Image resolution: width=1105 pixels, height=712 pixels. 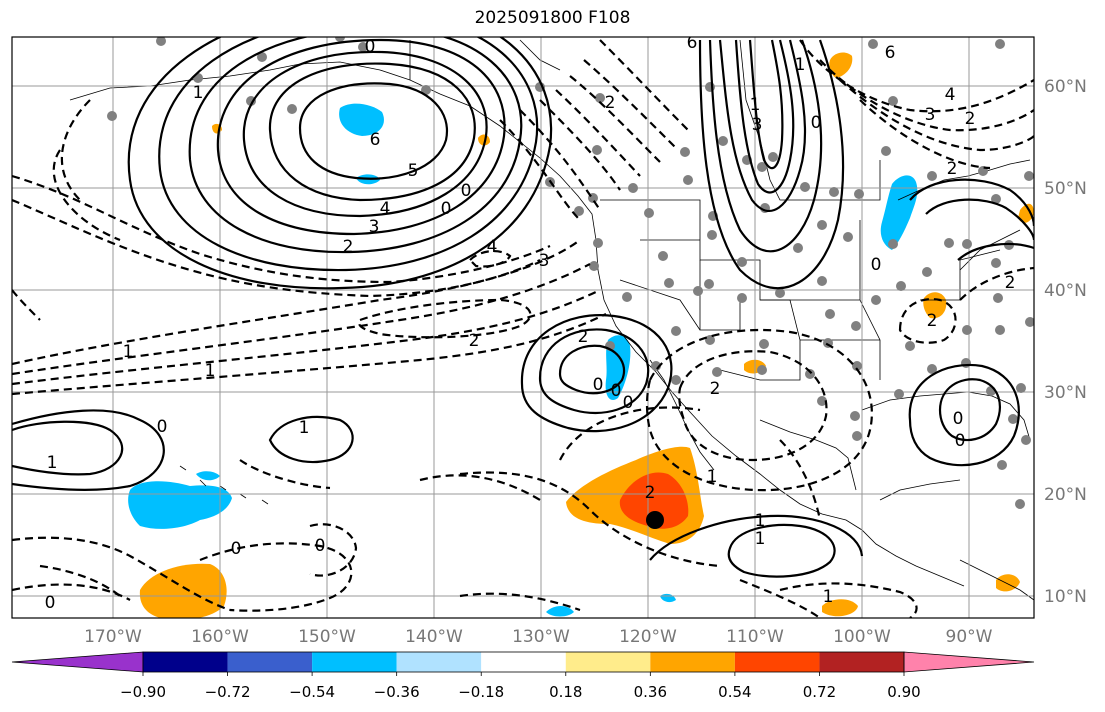 I want to click on latitude-label: 20°N, so click(x=1065, y=495).